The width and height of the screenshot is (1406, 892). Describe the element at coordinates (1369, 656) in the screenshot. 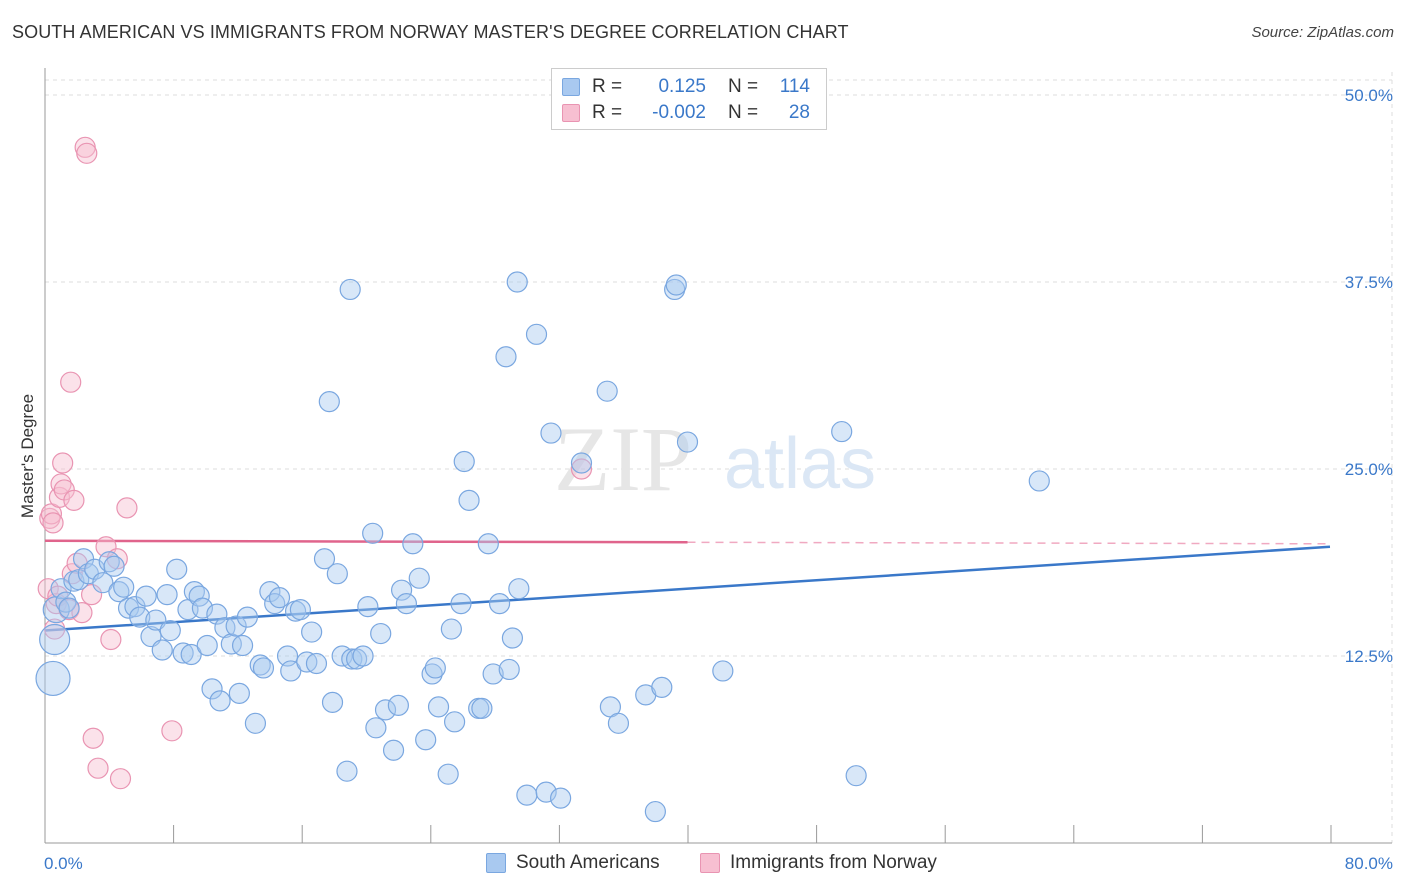

I see `y-tick-label: 12.5%` at that location.